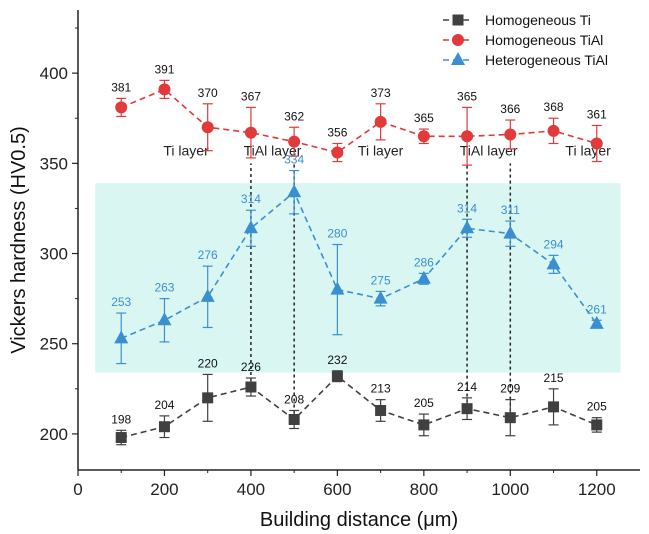  Describe the element at coordinates (164, 69) in the screenshot. I see `data-label: 391` at that location.